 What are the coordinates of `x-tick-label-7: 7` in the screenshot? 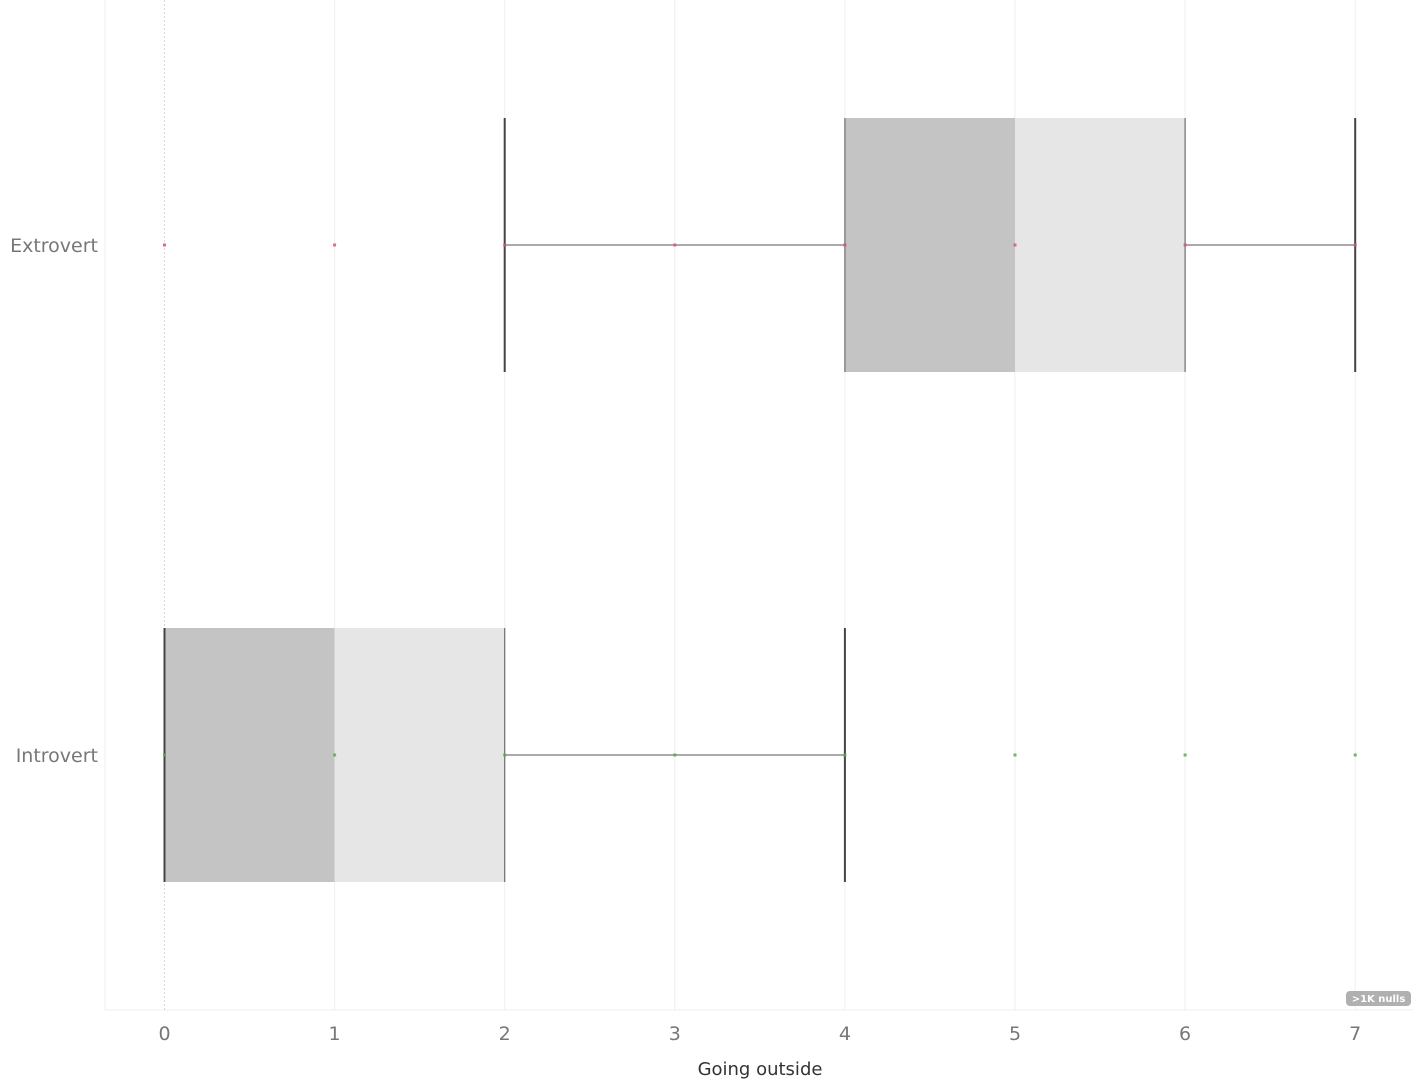 It's located at (1355, 1034).